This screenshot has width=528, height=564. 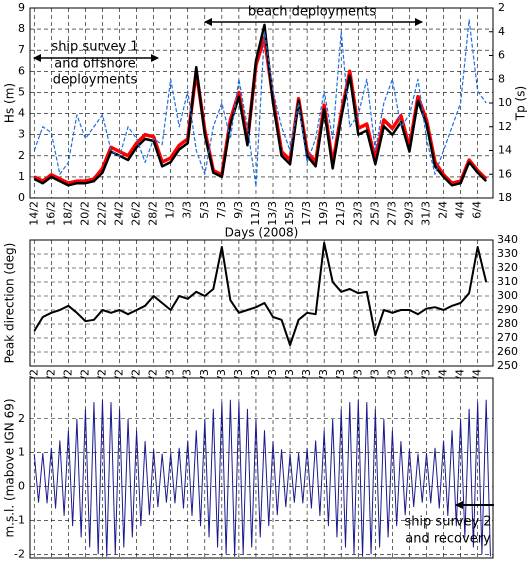 What do you see at coordinates (507, 267) in the screenshot?
I see `y-tick-label: 320` at bounding box center [507, 267].